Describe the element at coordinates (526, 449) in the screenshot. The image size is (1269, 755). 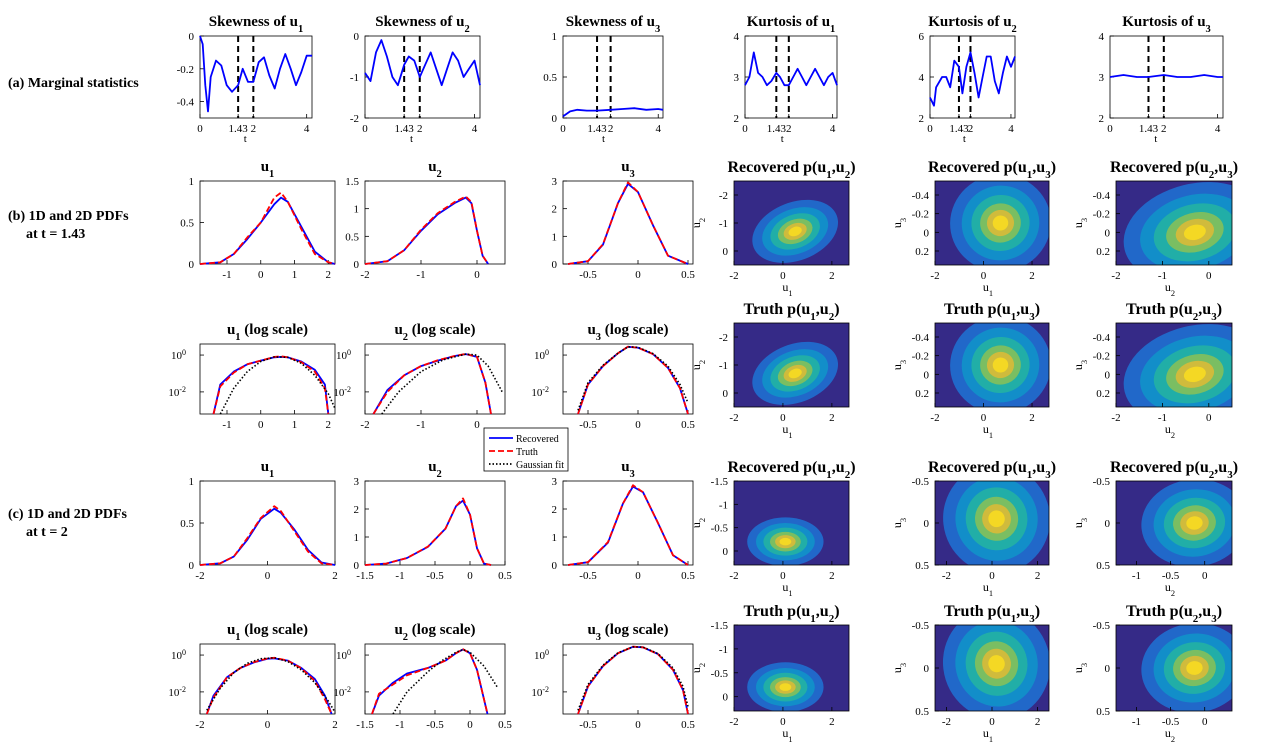
I see `legend: Recovered Truth Gaussian fit` at that location.